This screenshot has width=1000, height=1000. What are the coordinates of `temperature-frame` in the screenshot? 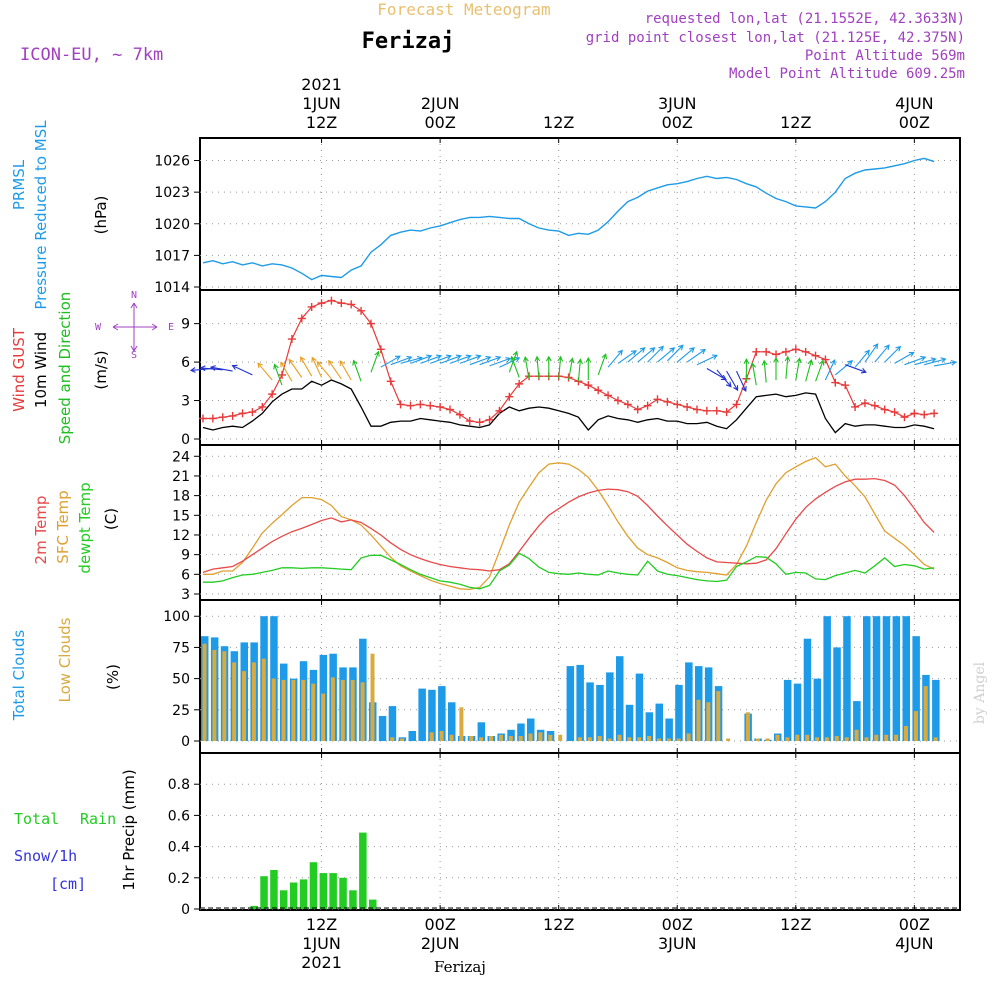 It's located at (580, 522).